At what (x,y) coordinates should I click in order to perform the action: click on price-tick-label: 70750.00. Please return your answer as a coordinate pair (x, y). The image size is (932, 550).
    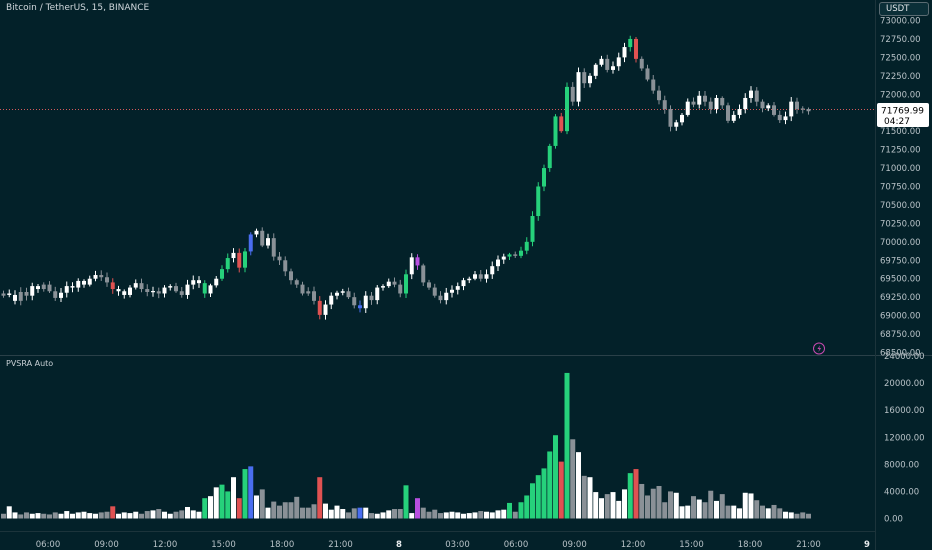
    Looking at the image, I should click on (900, 188).